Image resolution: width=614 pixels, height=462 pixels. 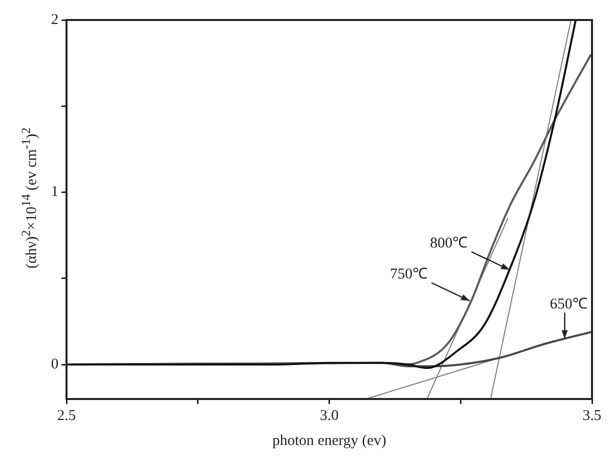 I want to click on y-tick-label: 2, so click(x=54, y=20).